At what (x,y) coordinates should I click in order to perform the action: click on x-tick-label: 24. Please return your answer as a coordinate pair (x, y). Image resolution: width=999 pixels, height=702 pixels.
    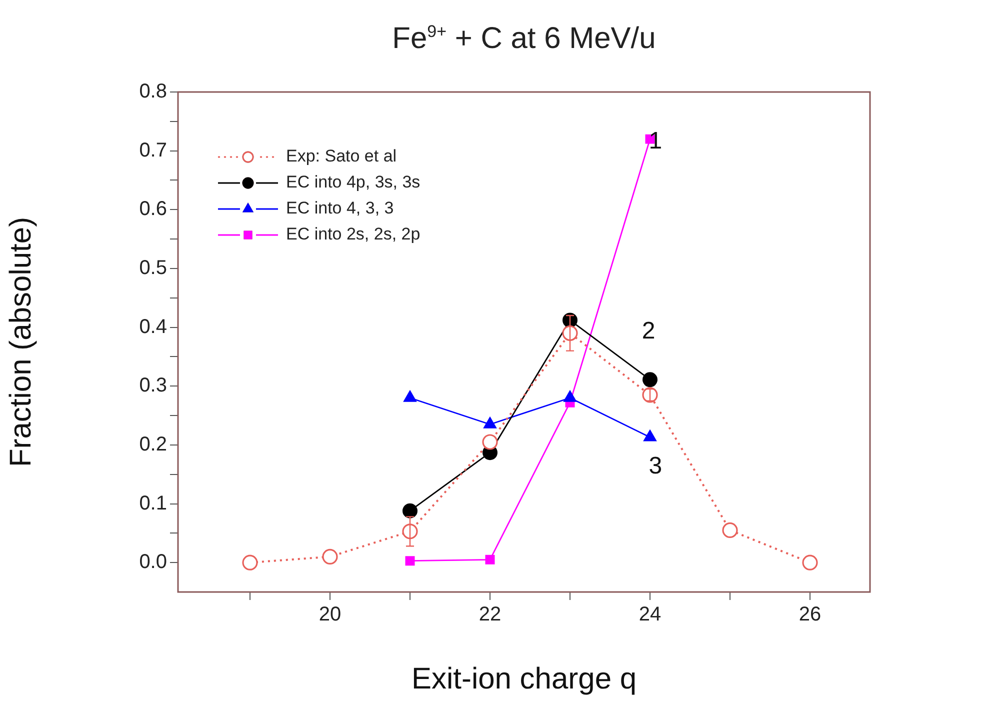
    Looking at the image, I should click on (650, 615).